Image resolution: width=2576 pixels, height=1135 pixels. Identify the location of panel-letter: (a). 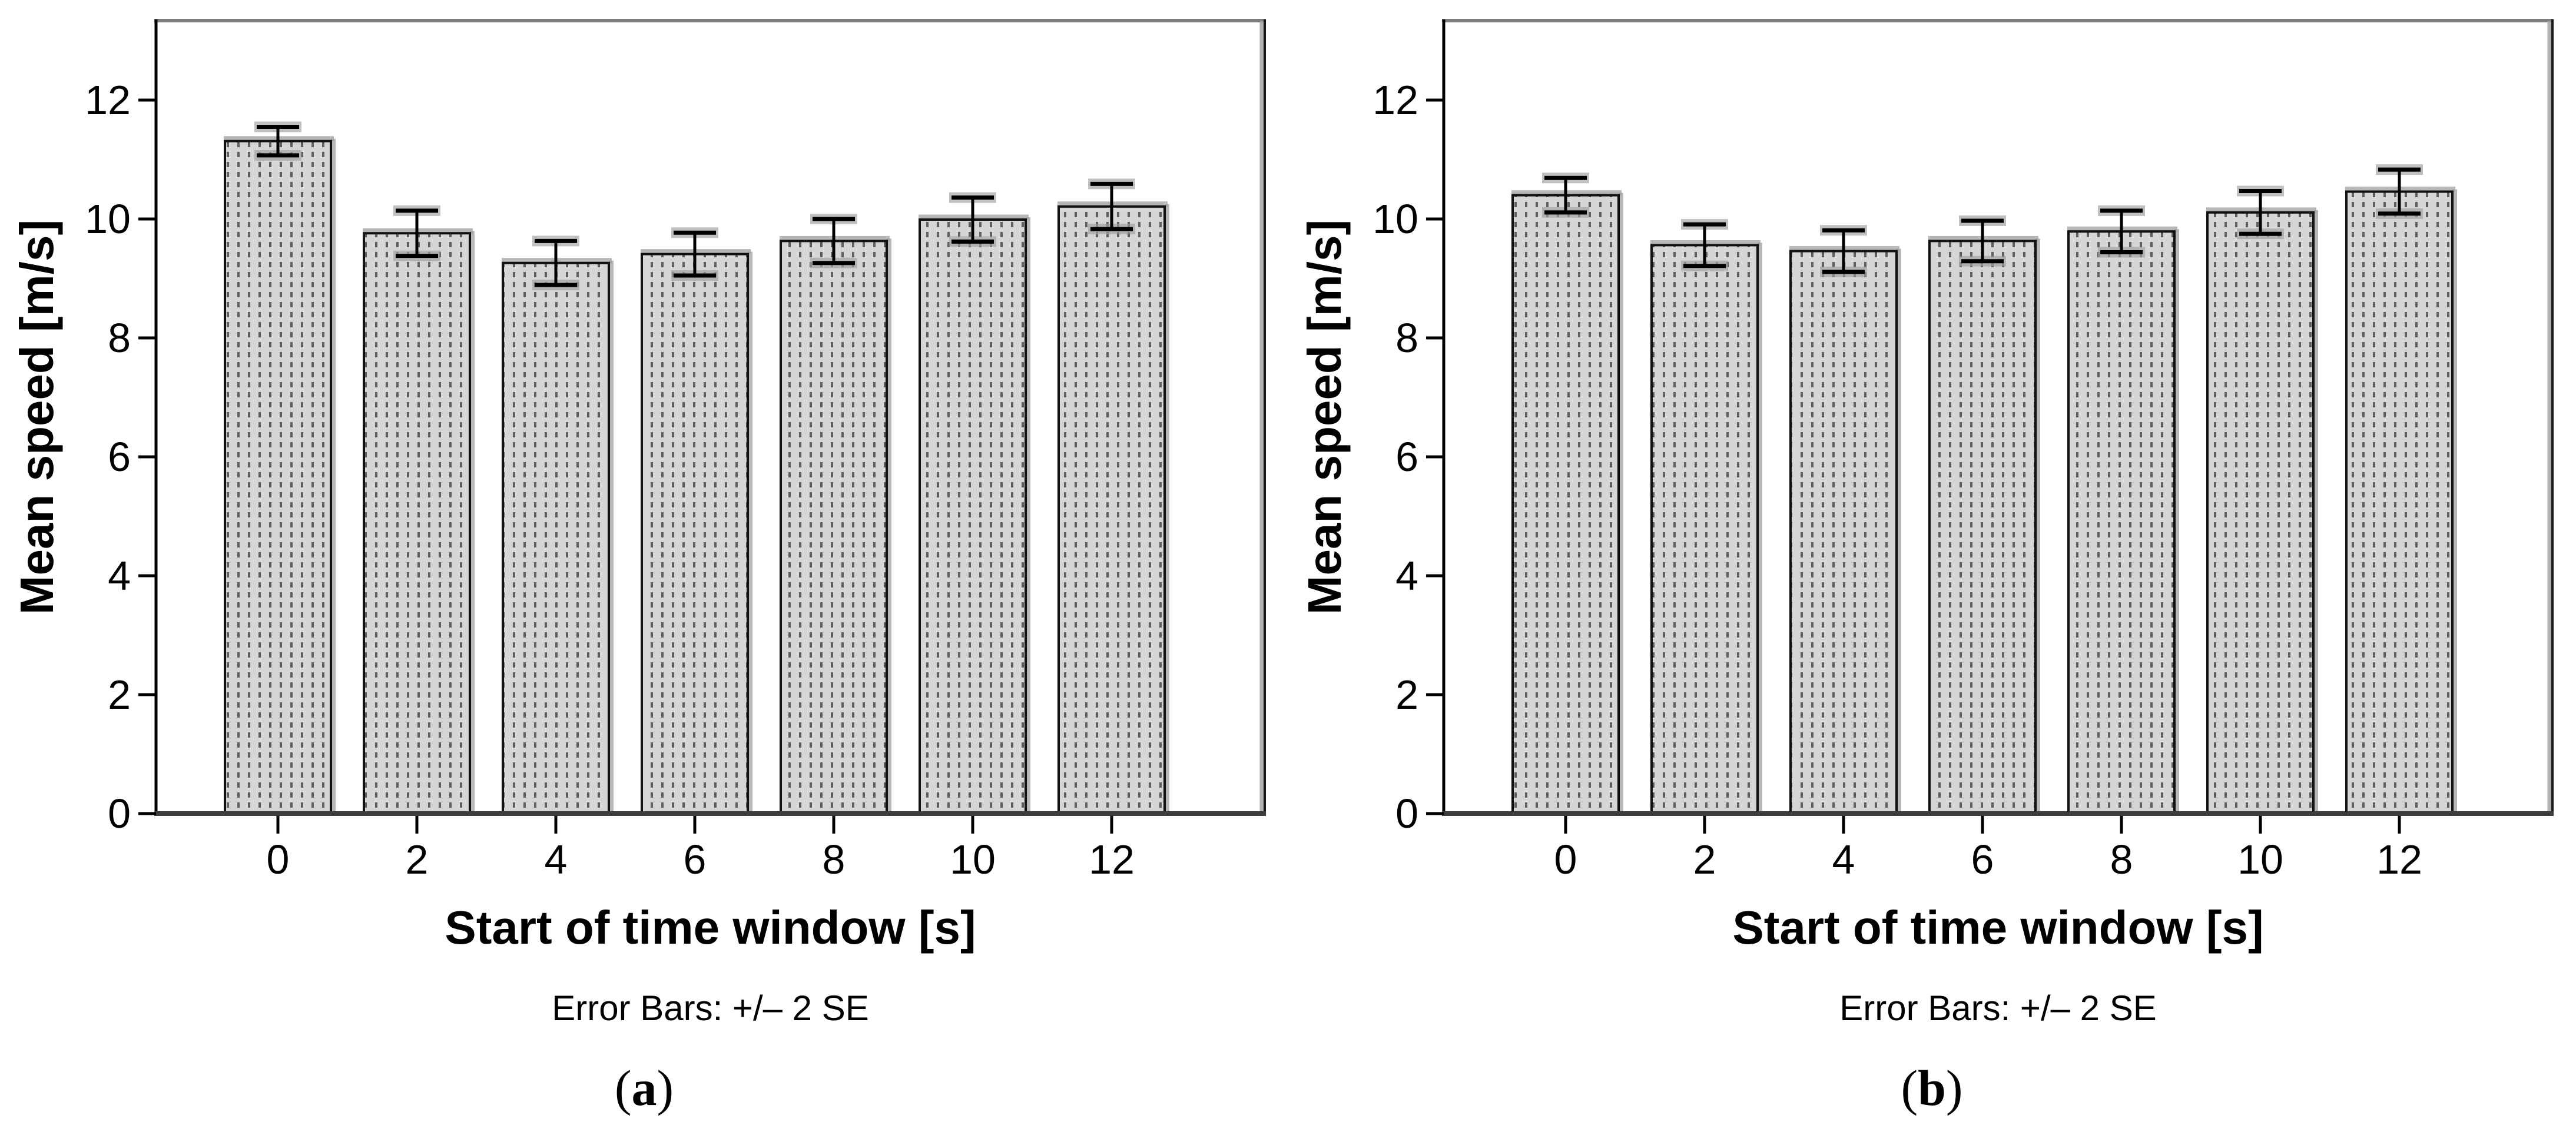
(644, 1088).